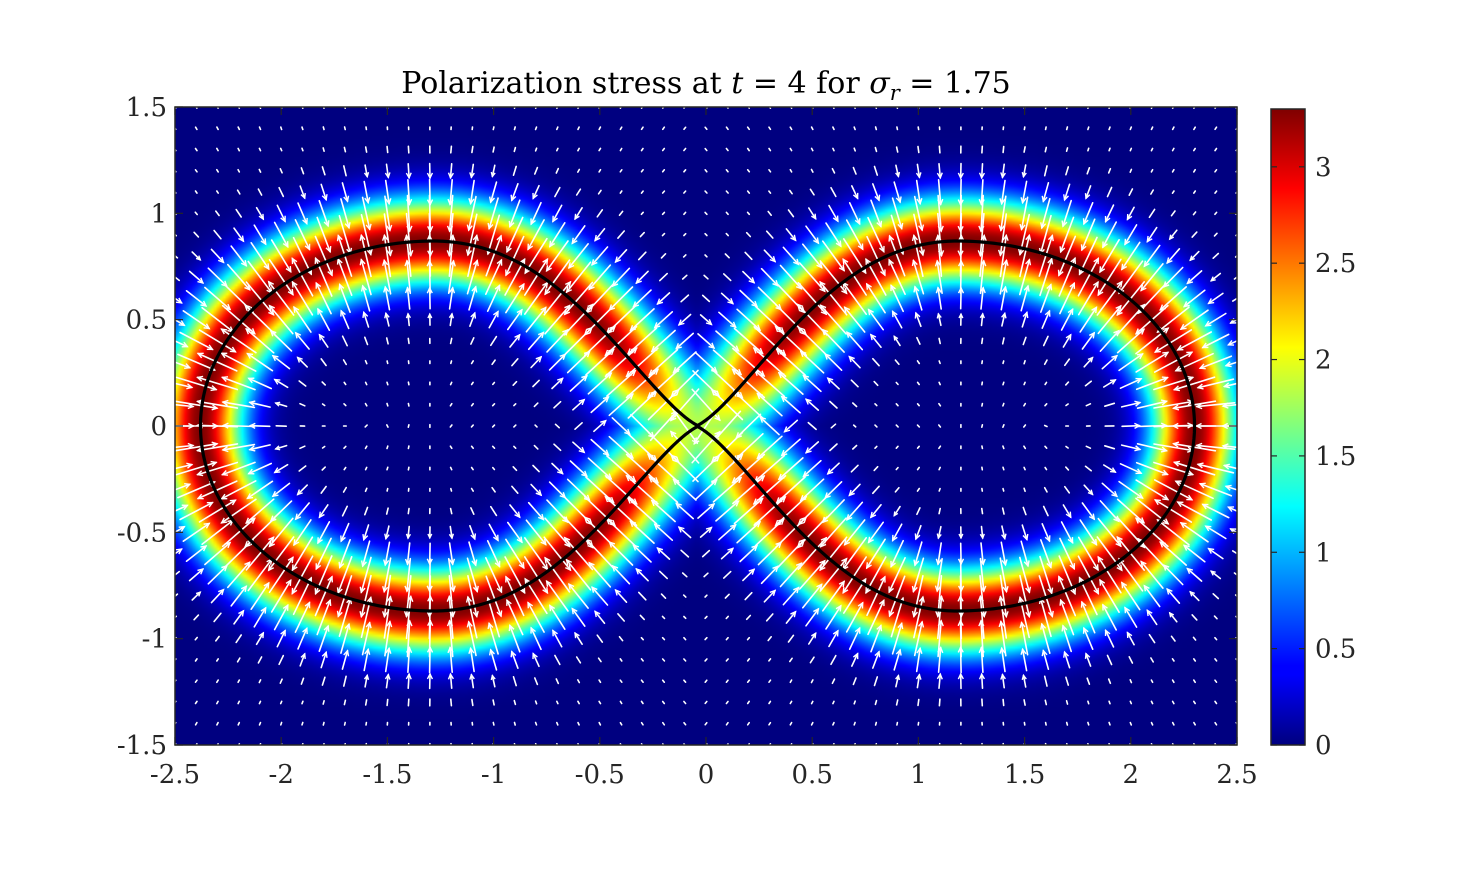 This screenshot has height=886, width=1476. Describe the element at coordinates (1335, 457) in the screenshot. I see `colorbar-tick-label: 1.5` at that location.